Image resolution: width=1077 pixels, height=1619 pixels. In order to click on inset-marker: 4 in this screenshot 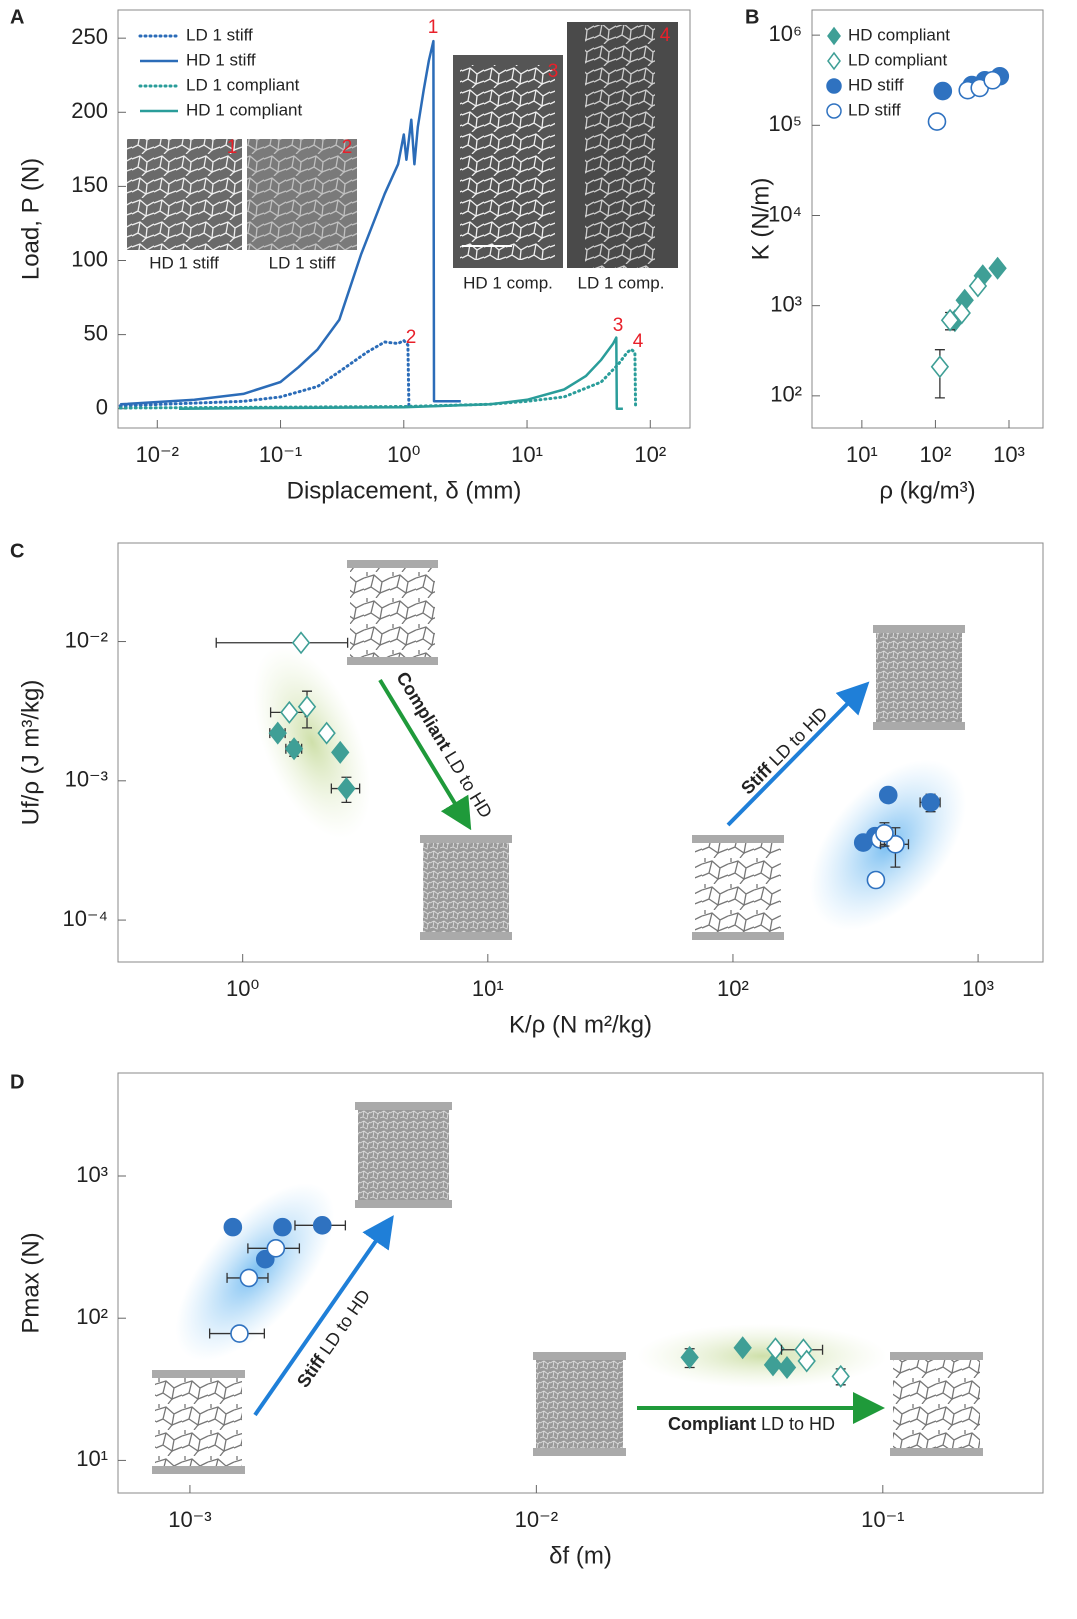, I will do `click(665, 35)`.